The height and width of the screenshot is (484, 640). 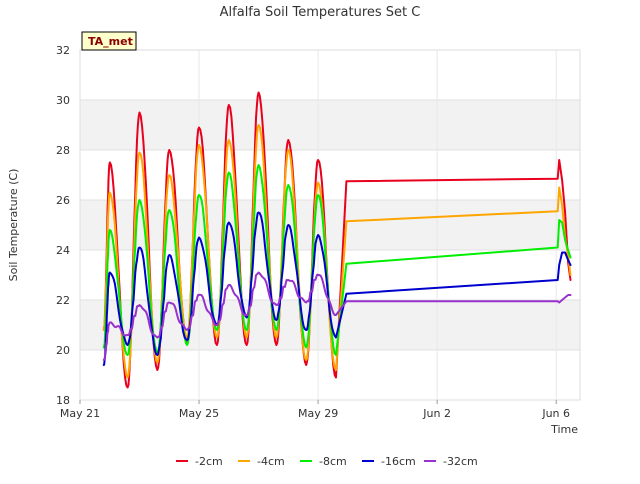 What do you see at coordinates (13, 225) in the screenshot?
I see `y-axis-title: Soil Temperature (C)` at bounding box center [13, 225].